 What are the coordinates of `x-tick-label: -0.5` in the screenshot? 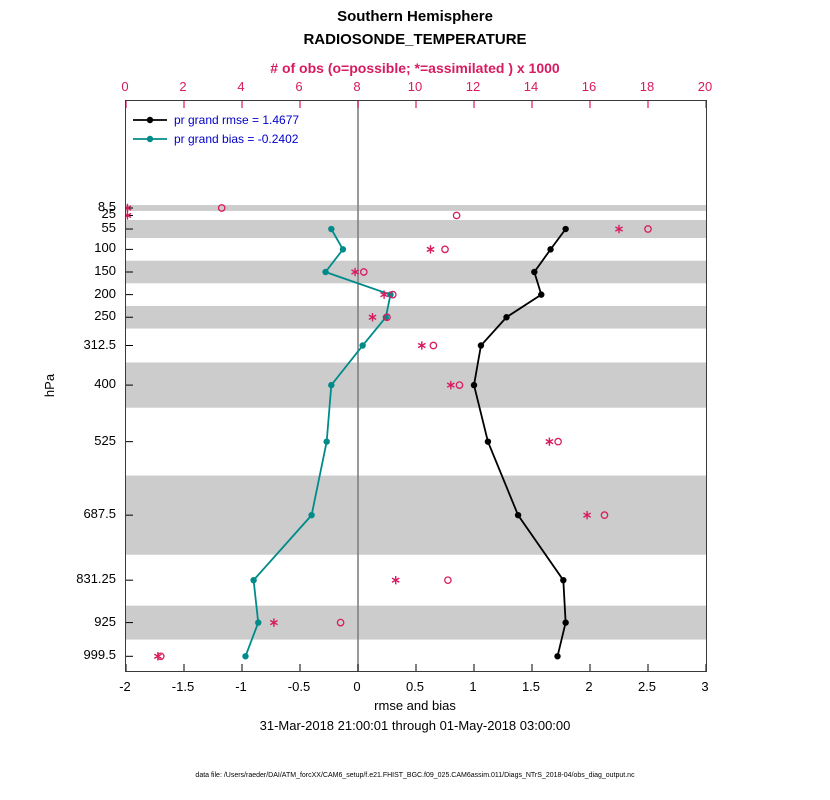 It's located at (299, 686).